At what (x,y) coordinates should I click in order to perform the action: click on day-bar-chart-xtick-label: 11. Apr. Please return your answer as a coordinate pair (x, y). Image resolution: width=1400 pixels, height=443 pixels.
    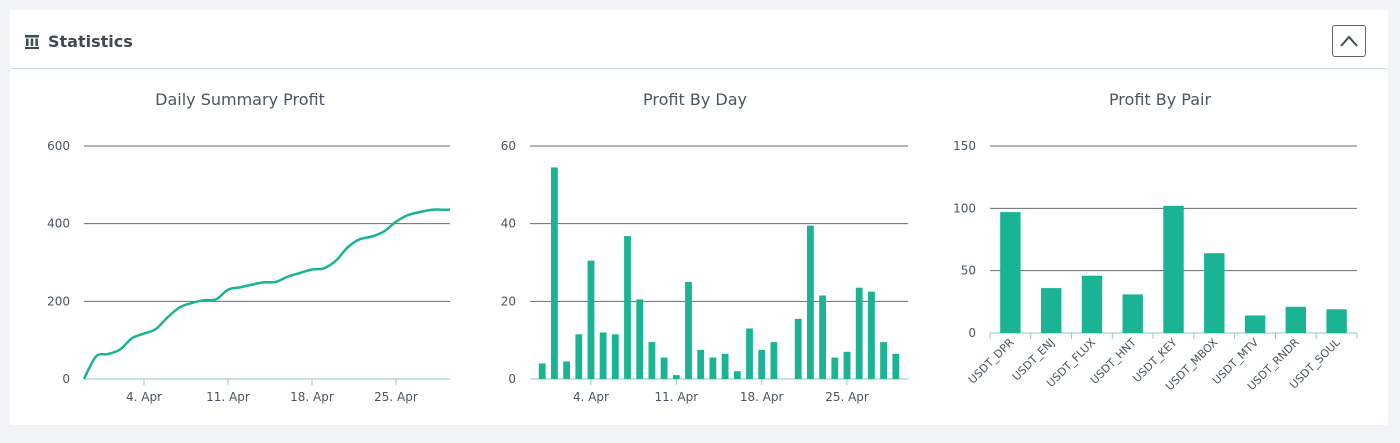
    Looking at the image, I should click on (676, 397).